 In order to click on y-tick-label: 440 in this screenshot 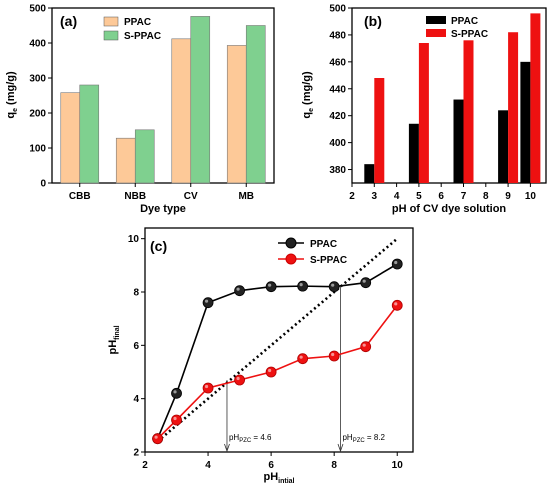, I will do `click(337, 89)`.